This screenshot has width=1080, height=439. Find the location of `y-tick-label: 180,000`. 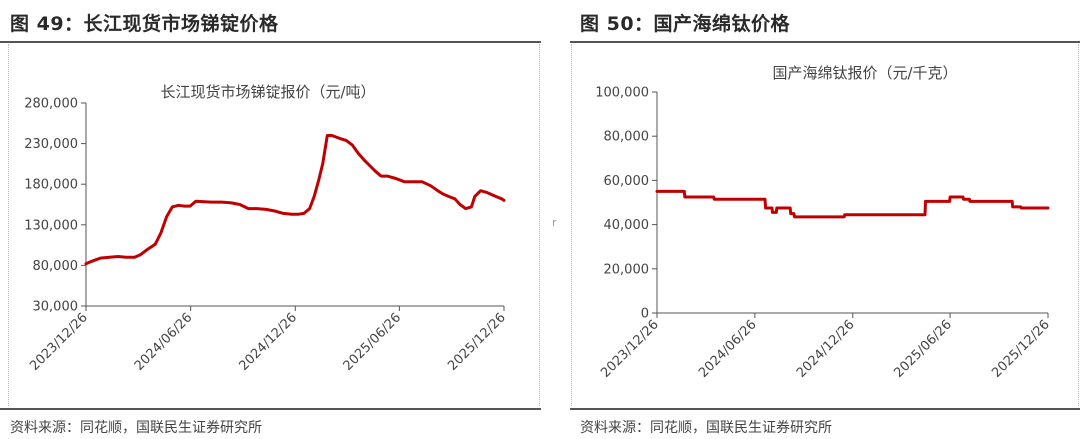

y-tick-label: 180,000 is located at coordinates (51, 185).